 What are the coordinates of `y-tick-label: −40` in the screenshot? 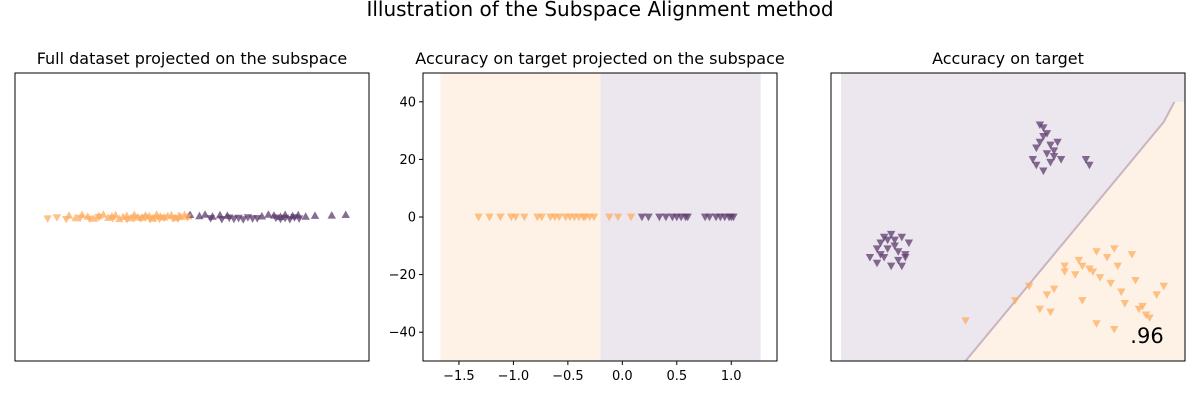 It's located at (402, 333).